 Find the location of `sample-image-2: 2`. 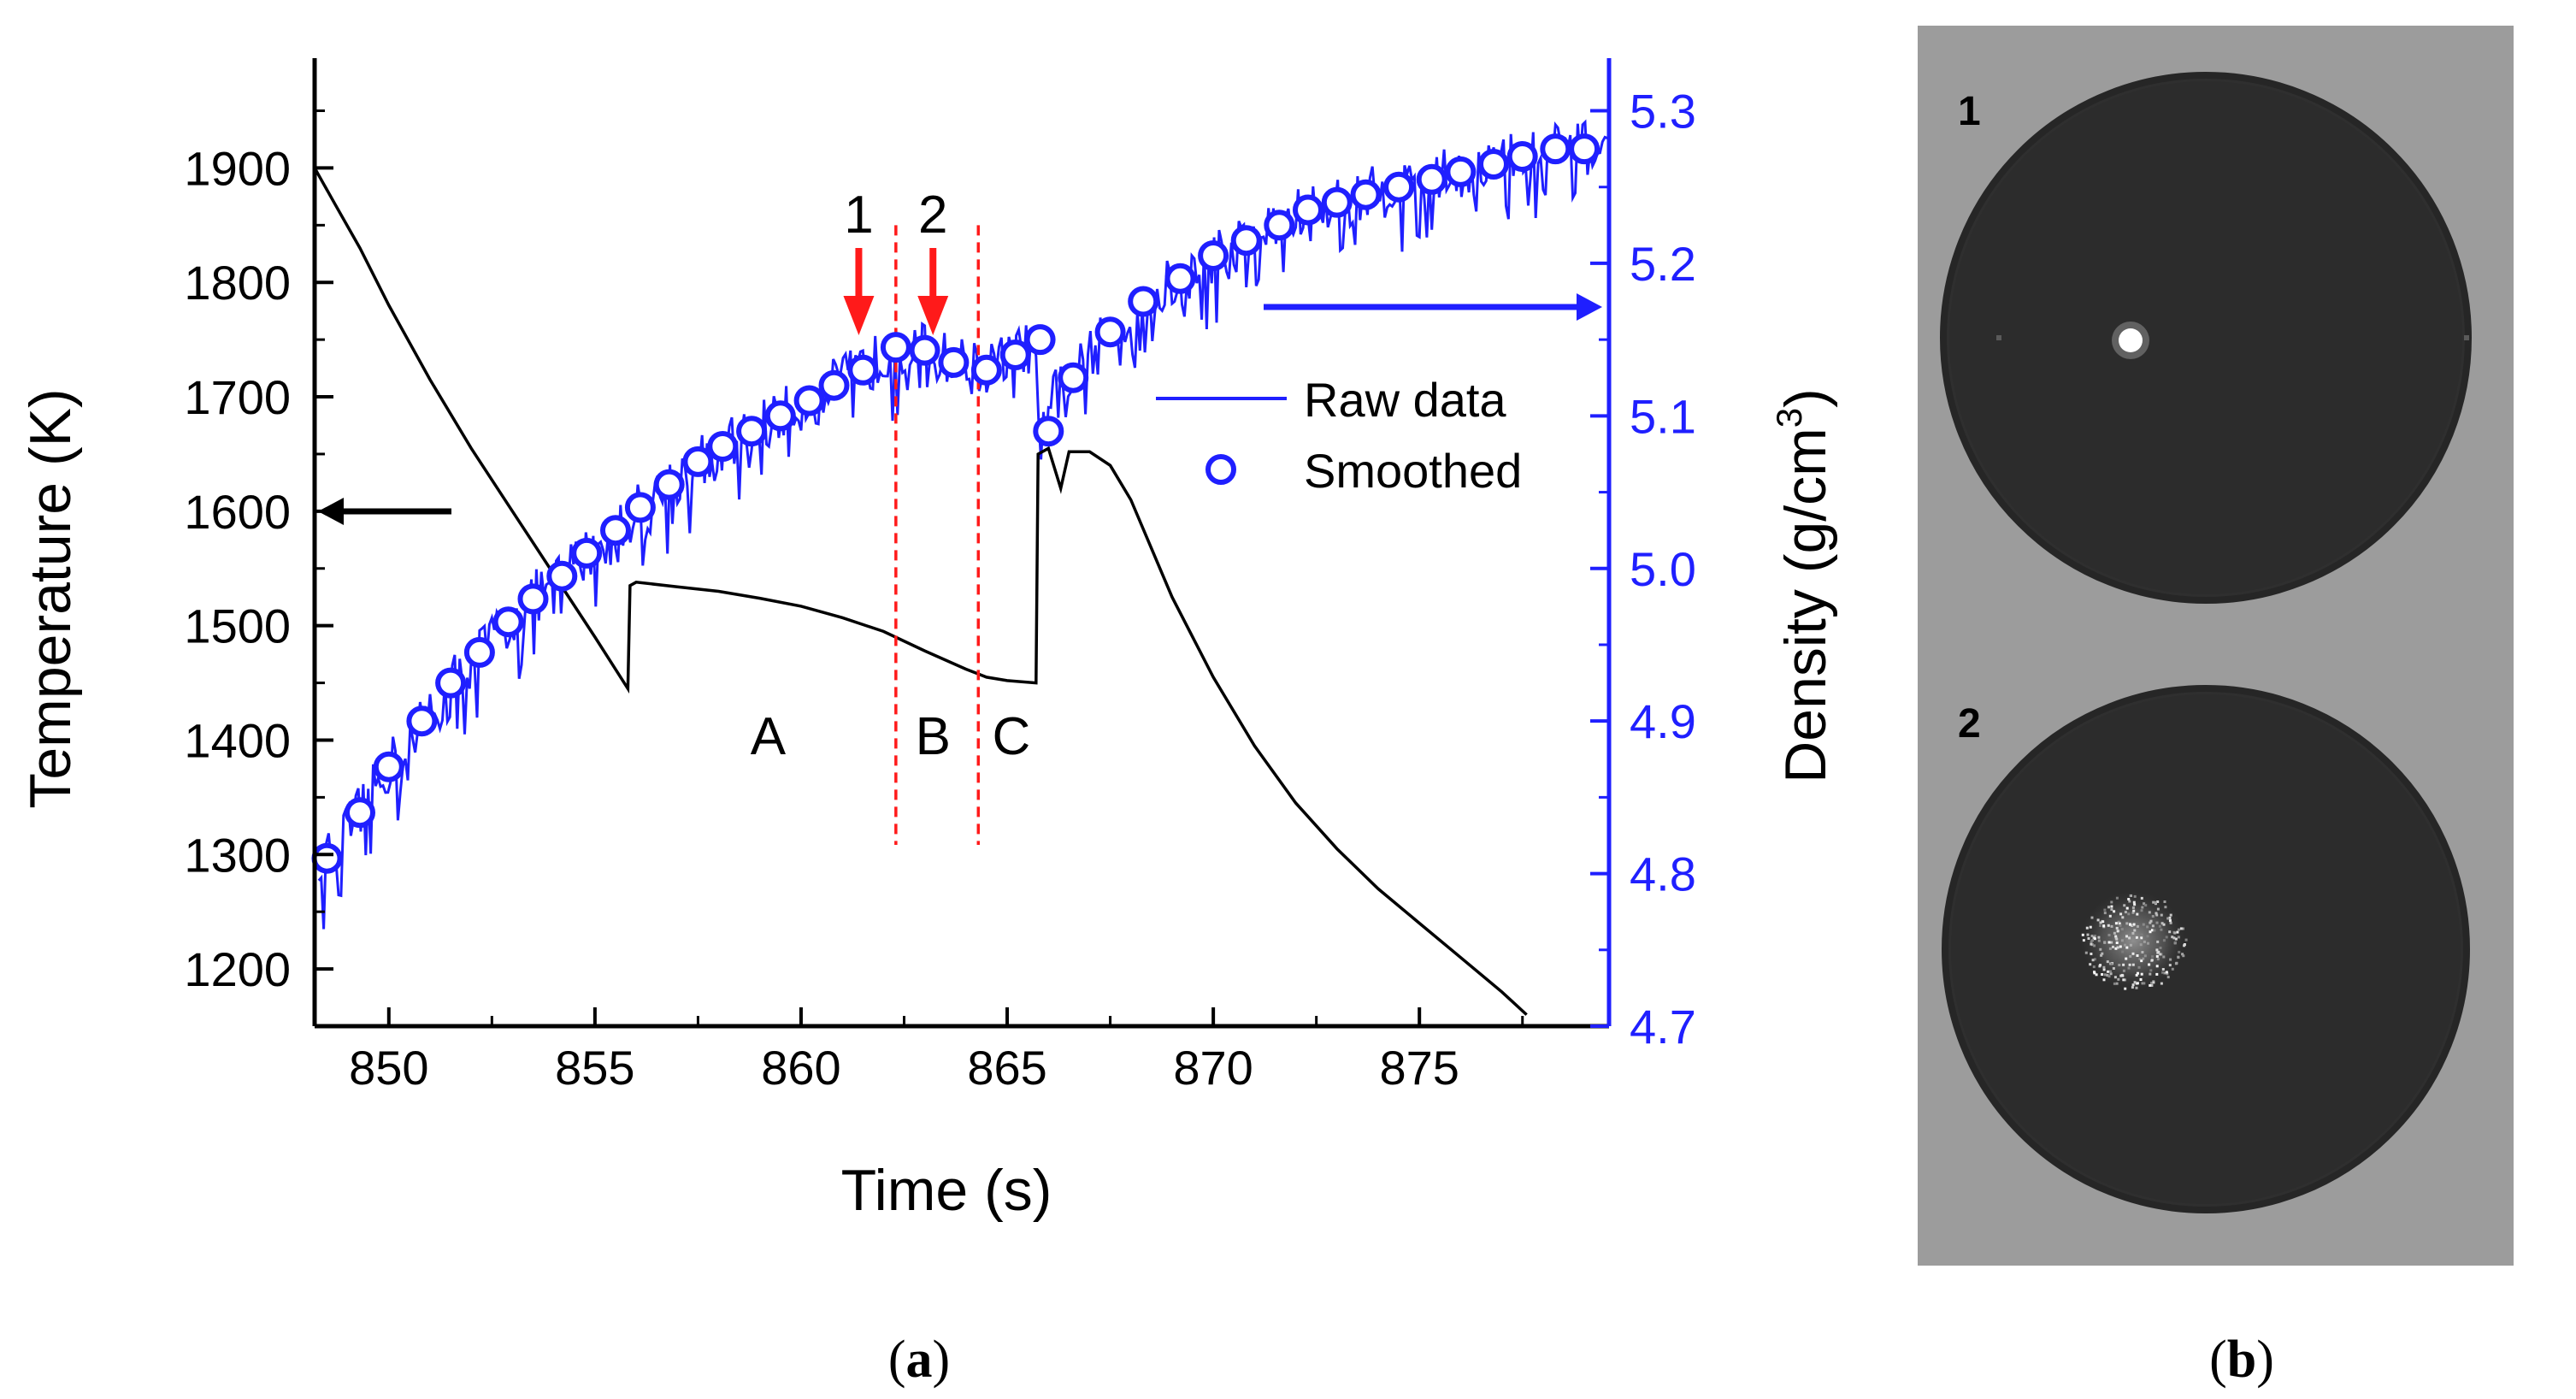

sample-image-2: 2 is located at coordinates (2216, 953).